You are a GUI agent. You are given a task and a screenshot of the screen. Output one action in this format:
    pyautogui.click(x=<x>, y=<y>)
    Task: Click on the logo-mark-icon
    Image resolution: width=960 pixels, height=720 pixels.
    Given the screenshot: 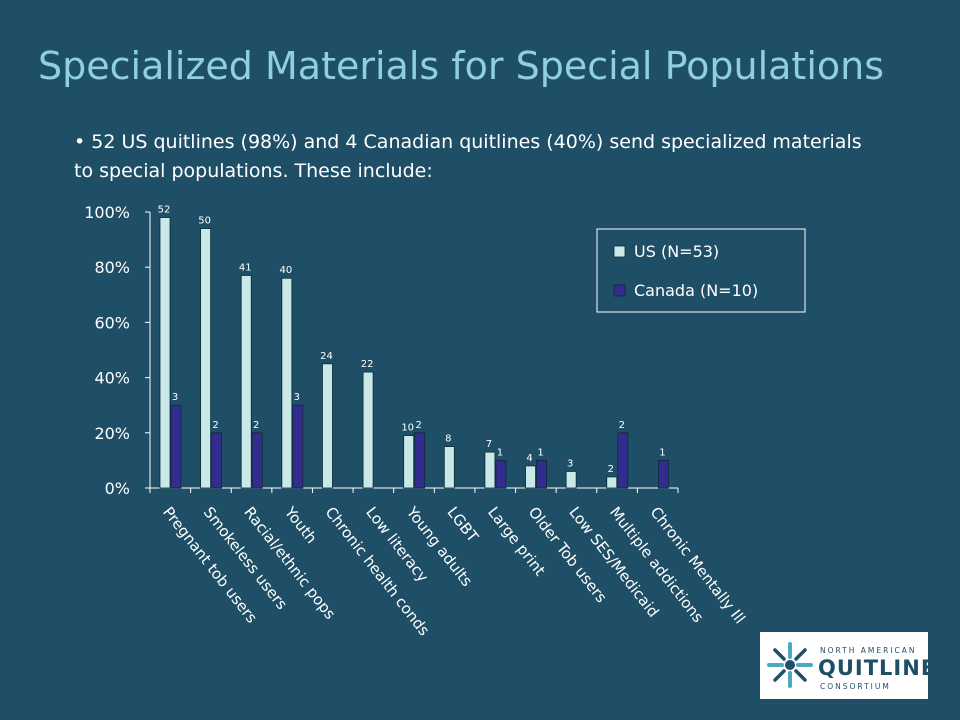 What is the action you would take?
    pyautogui.click(x=790, y=665)
    